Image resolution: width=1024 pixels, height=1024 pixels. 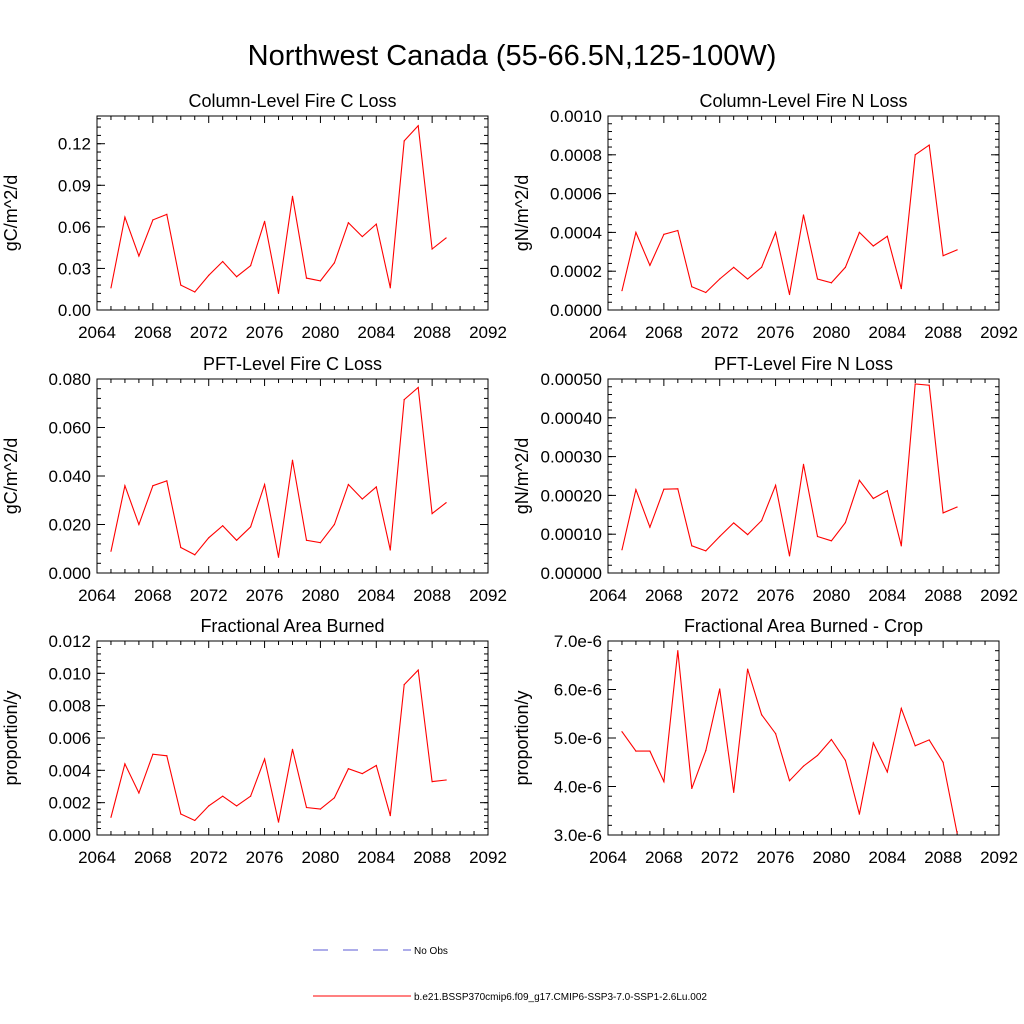 I want to click on y-tick-label: 0.03, so click(x=74, y=268).